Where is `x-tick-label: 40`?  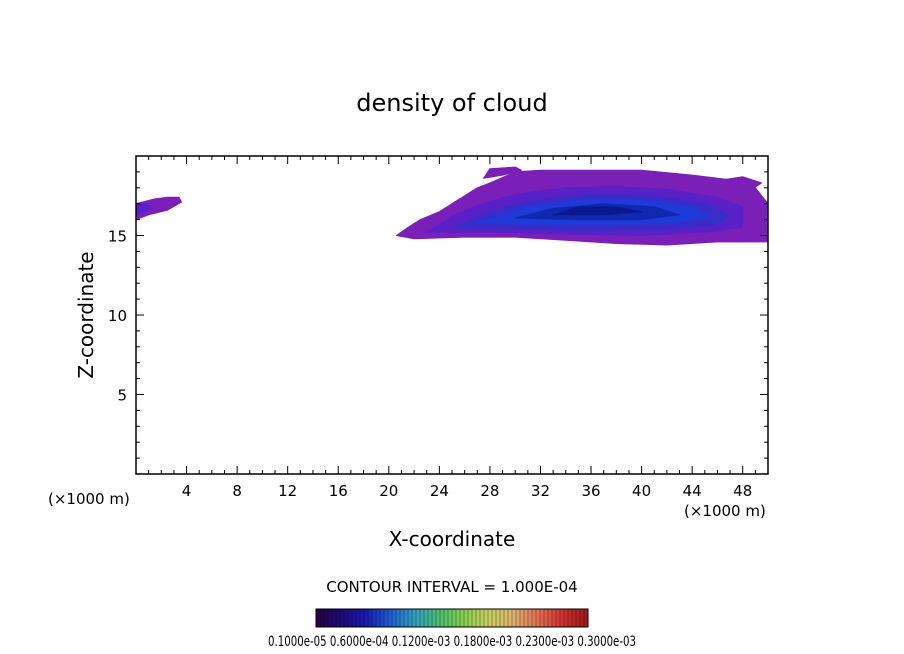 x-tick-label: 40 is located at coordinates (641, 491).